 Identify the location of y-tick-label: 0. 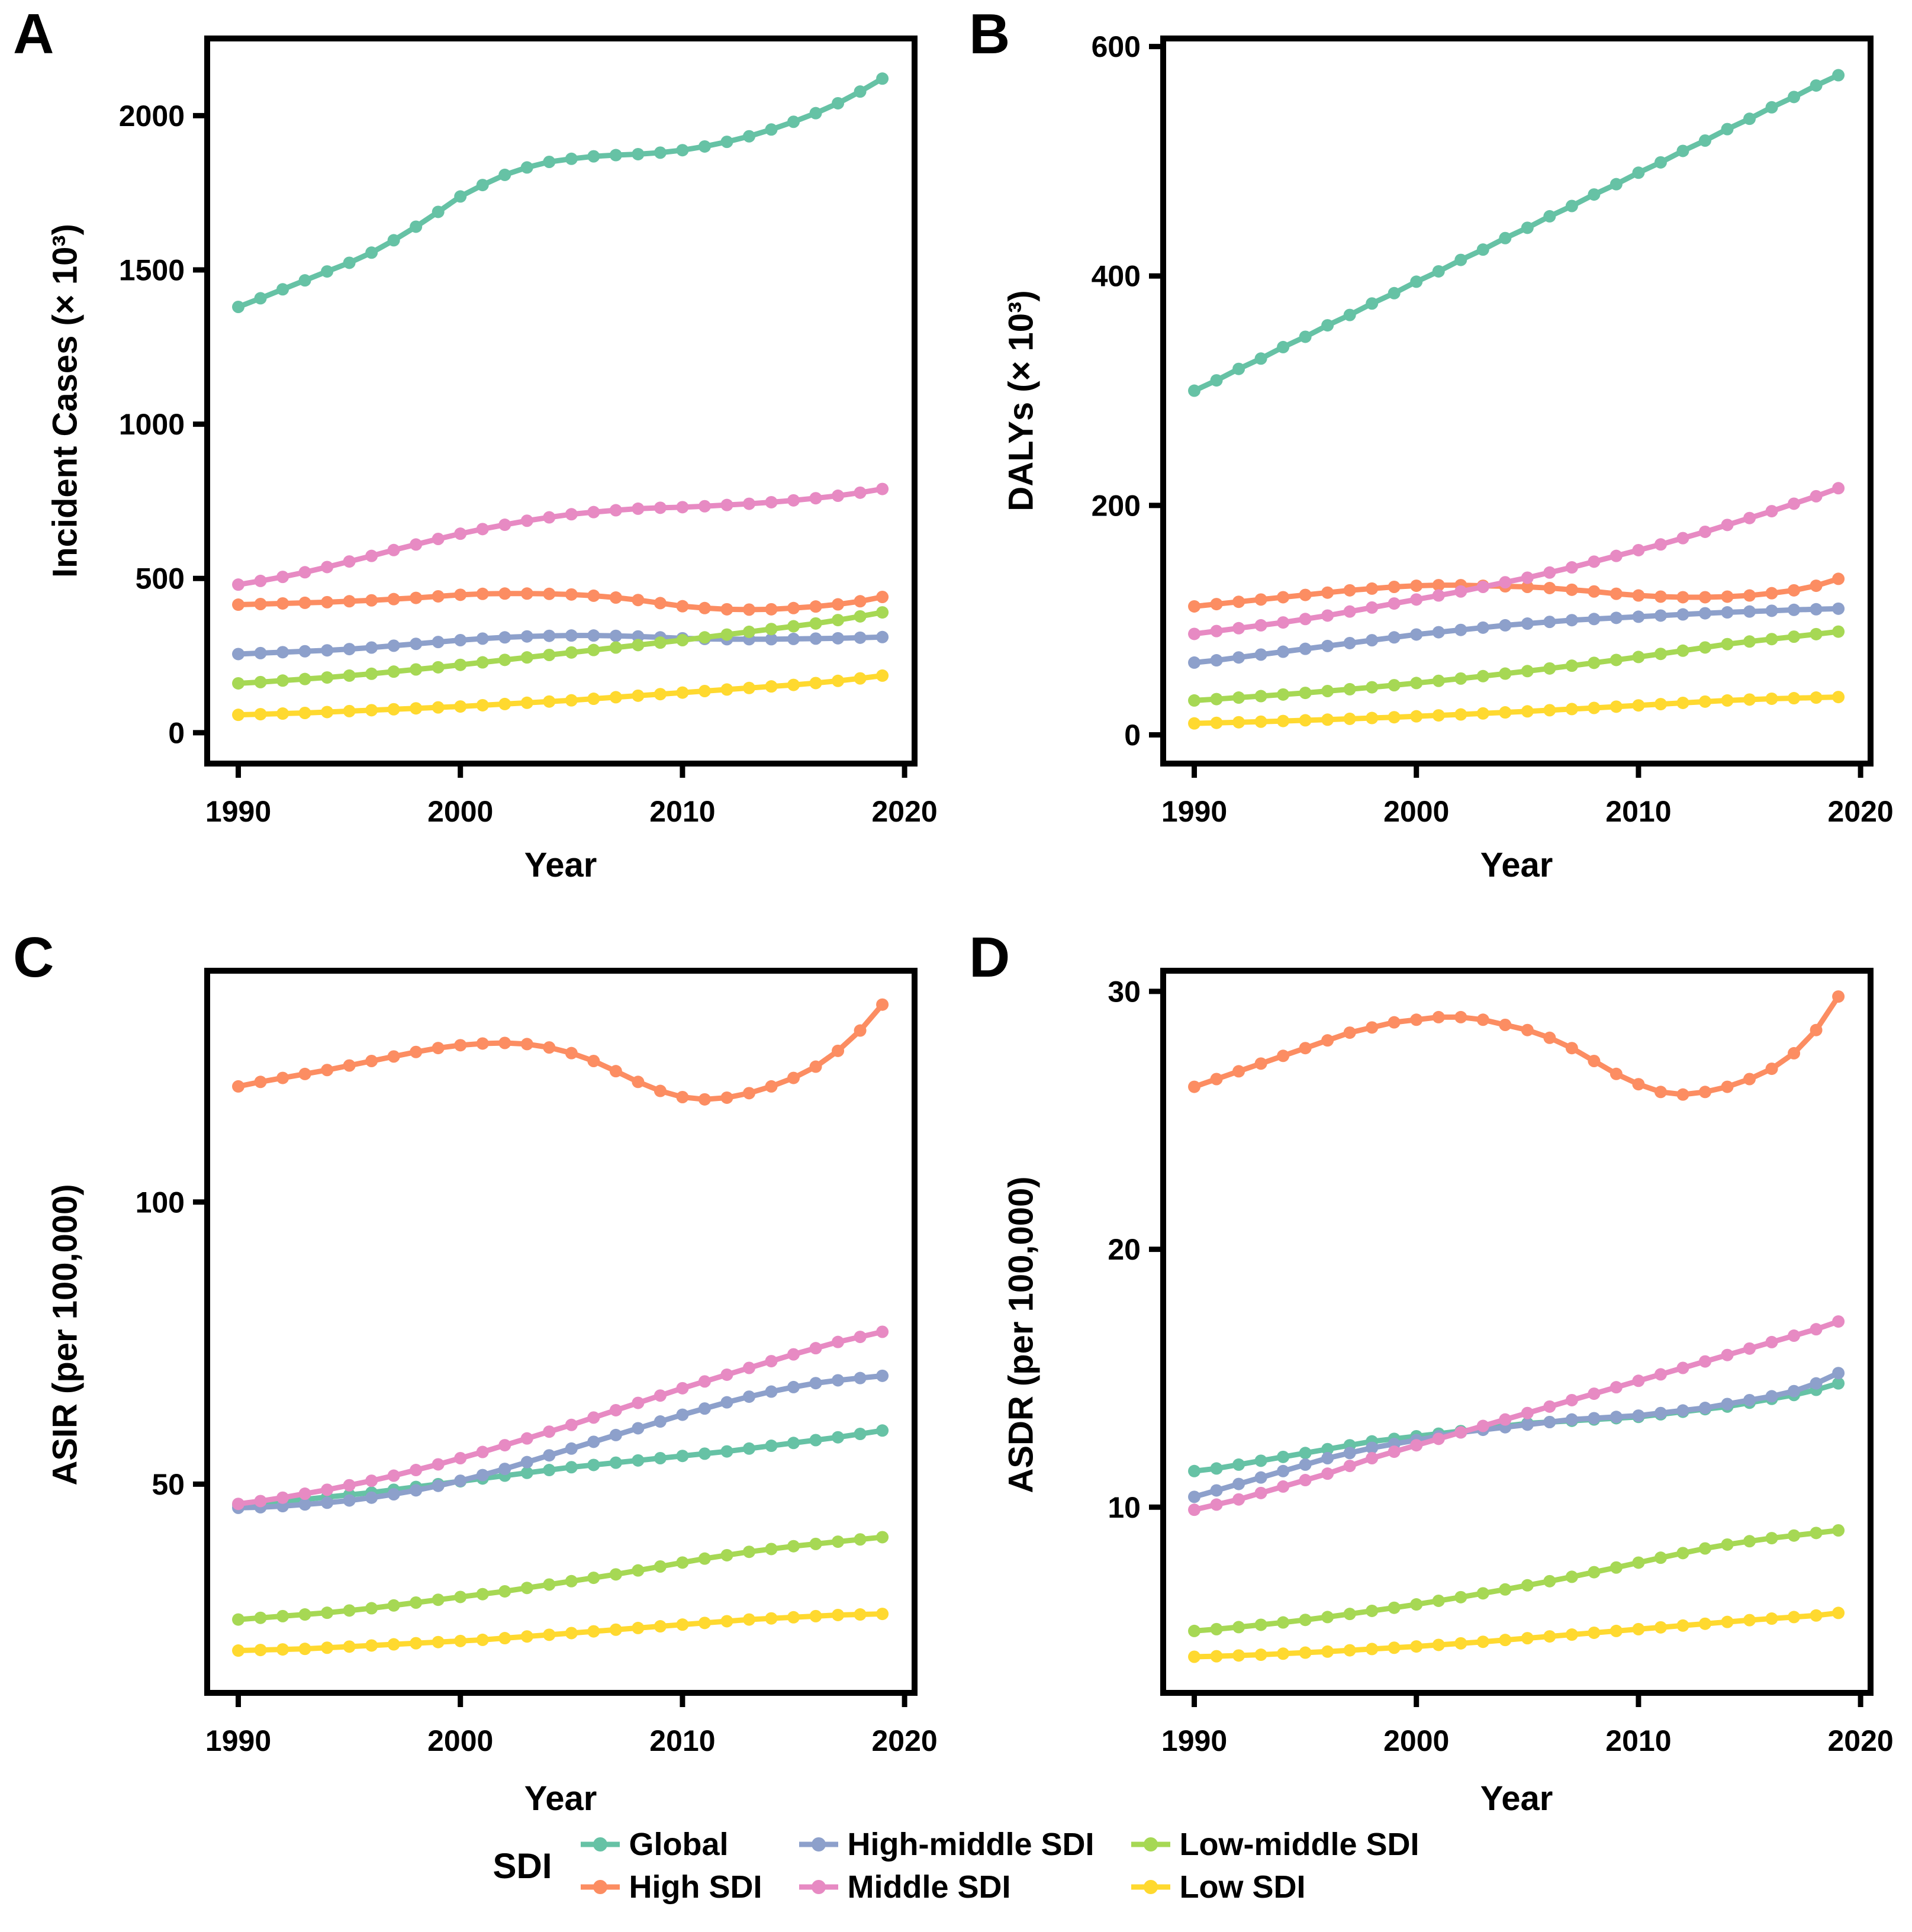
(176, 732).